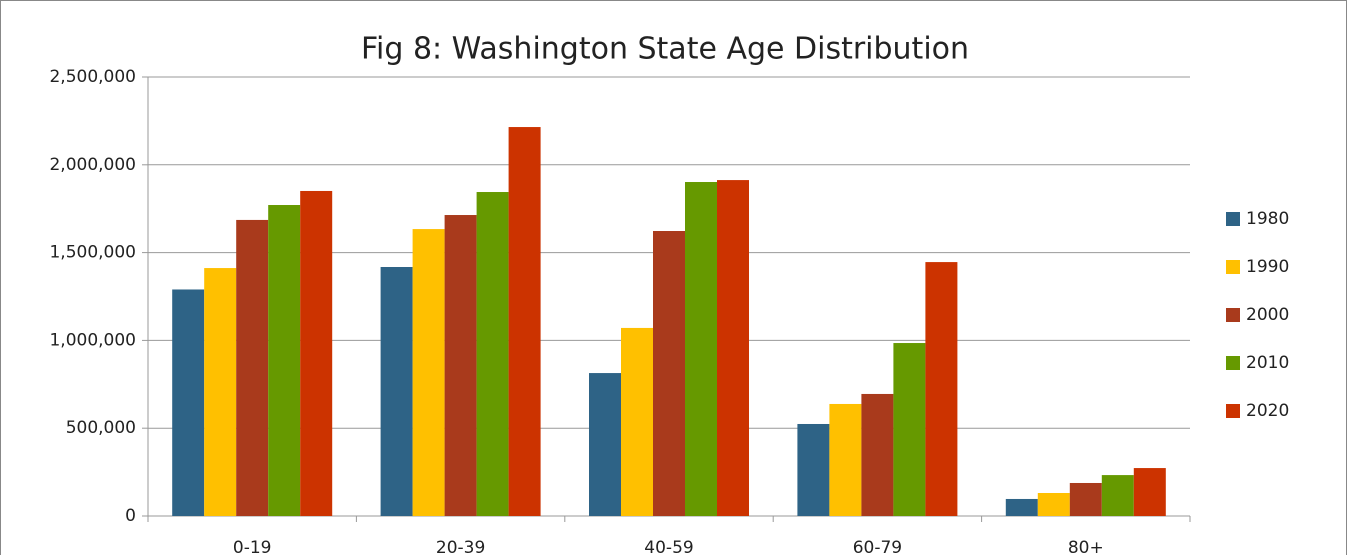 The height and width of the screenshot is (555, 1347). Describe the element at coordinates (1267, 315) in the screenshot. I see `legend-label: 2000` at that location.